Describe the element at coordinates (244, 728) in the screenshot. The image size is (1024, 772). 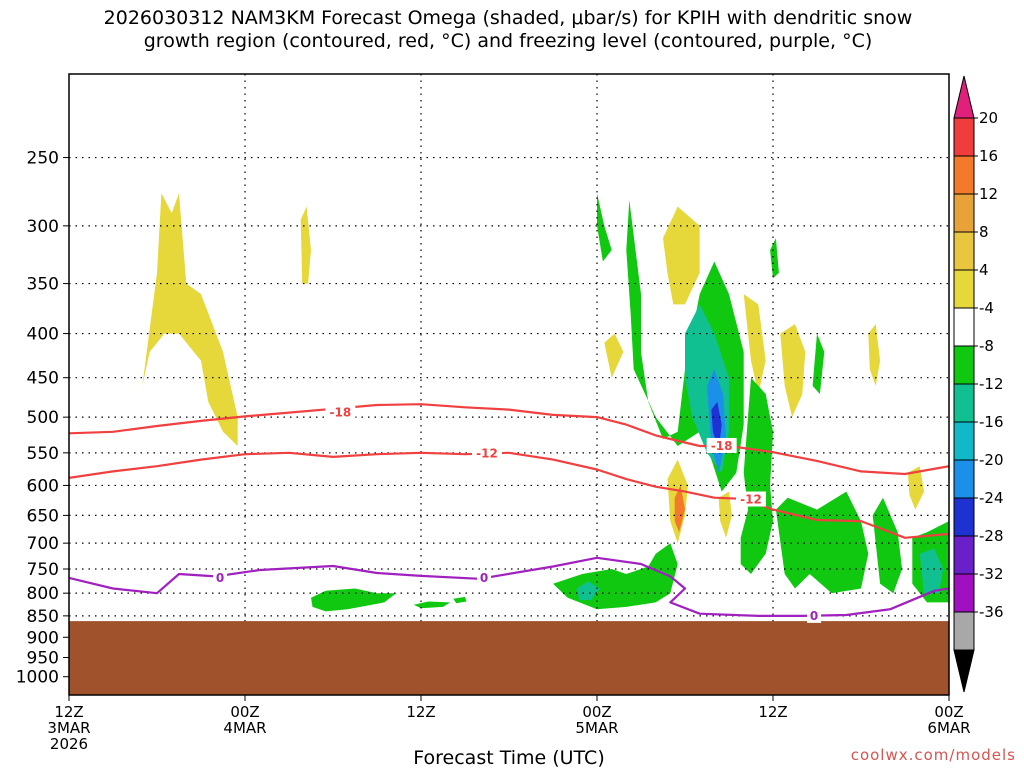
I see `x-tick-label: 4MAR` at that location.